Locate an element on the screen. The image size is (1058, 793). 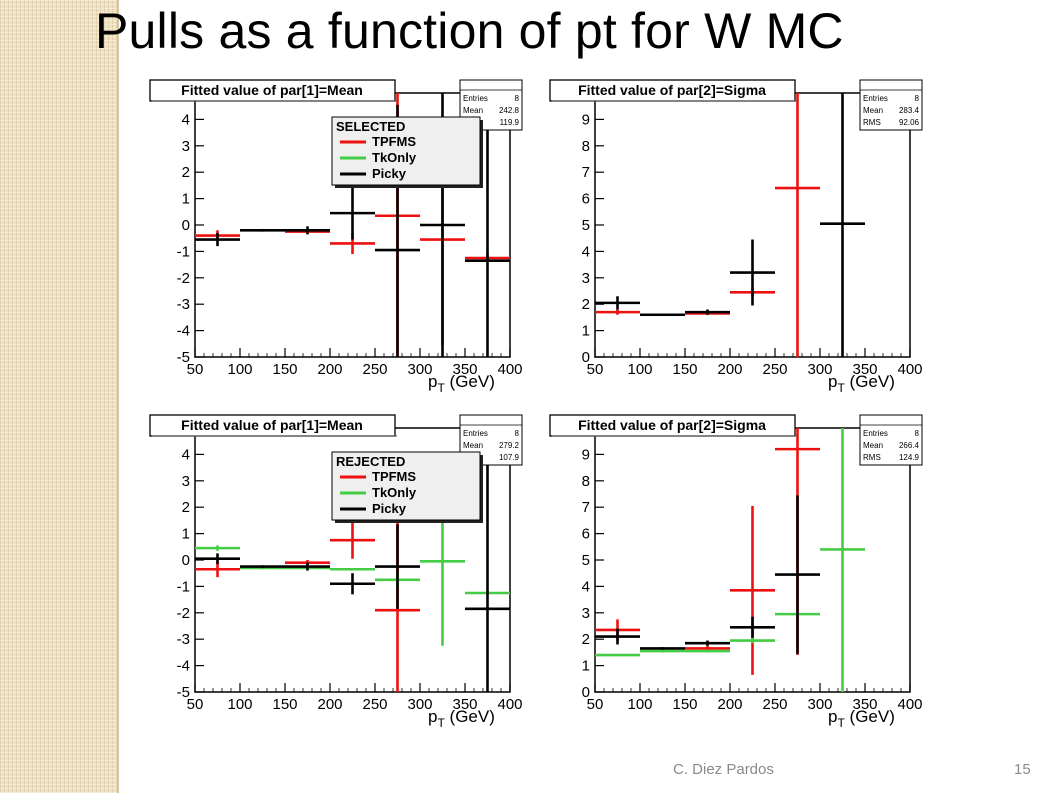
legend-title: REJECTED is located at coordinates (370, 461).